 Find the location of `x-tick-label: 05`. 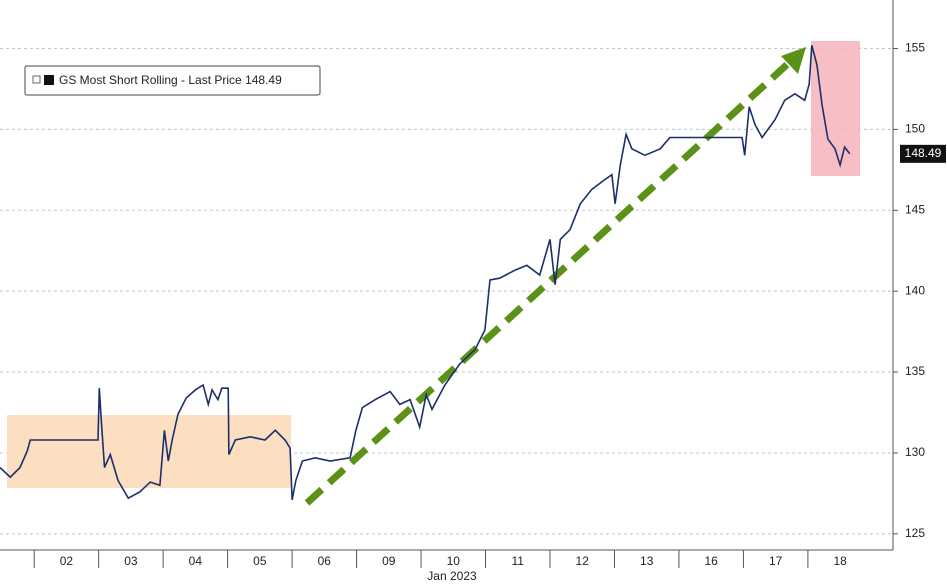

x-tick-label: 05 is located at coordinates (260, 561).